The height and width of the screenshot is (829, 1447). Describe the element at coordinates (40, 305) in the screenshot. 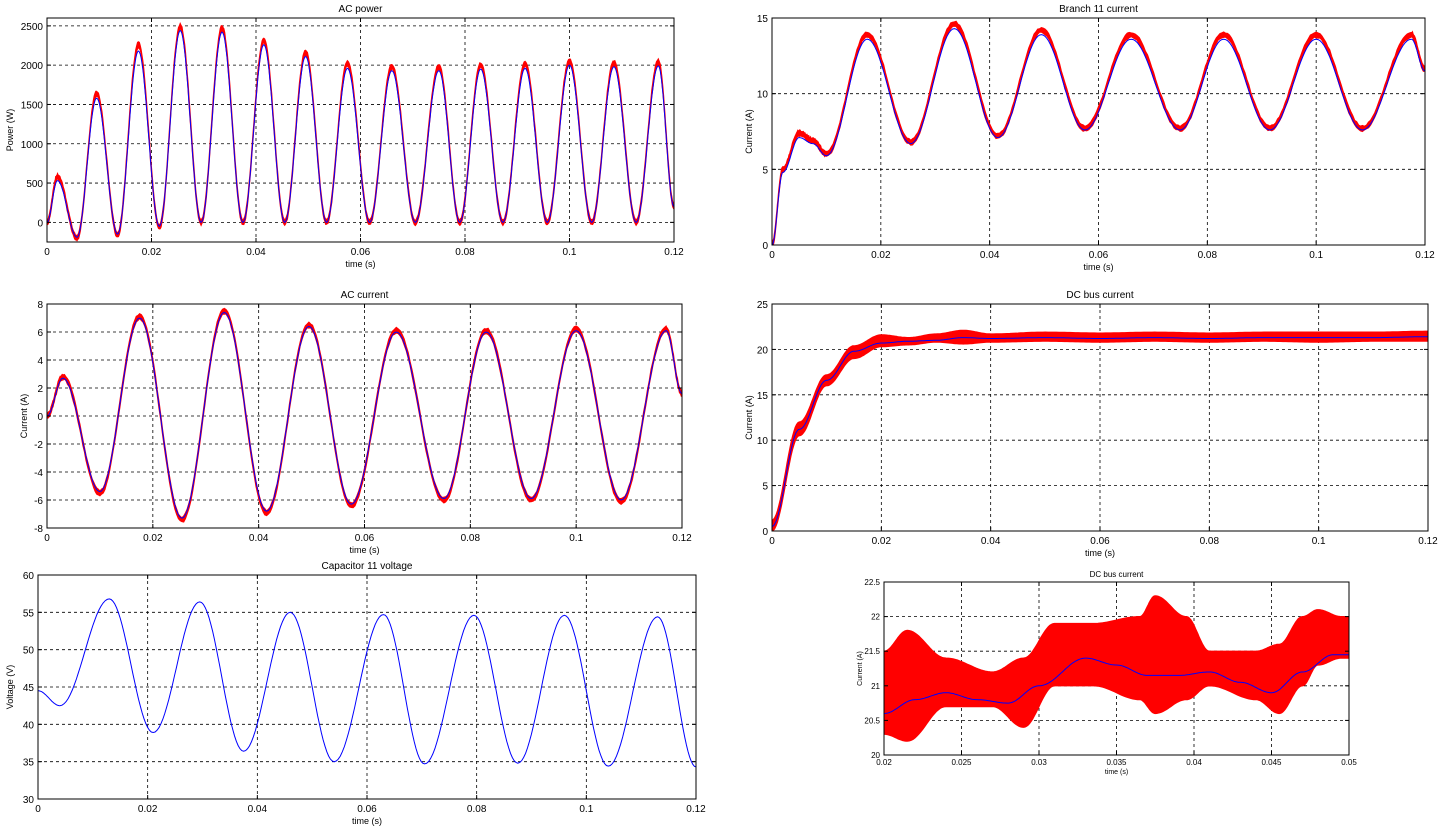

I see `y-tick-label: 8` at that location.